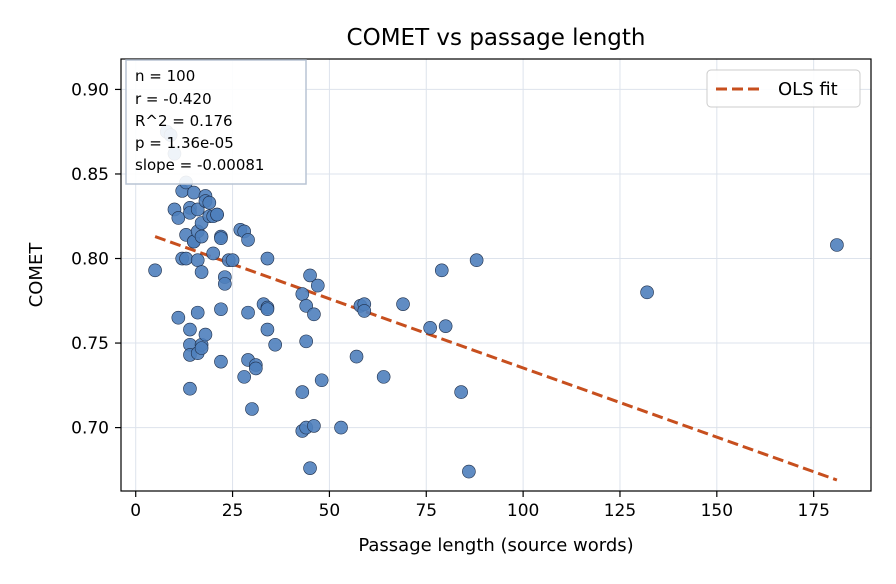 This screenshot has height=584, width=896. Describe the element at coordinates (173, 99) in the screenshot. I see `stats-line: r = -0.420` at that location.